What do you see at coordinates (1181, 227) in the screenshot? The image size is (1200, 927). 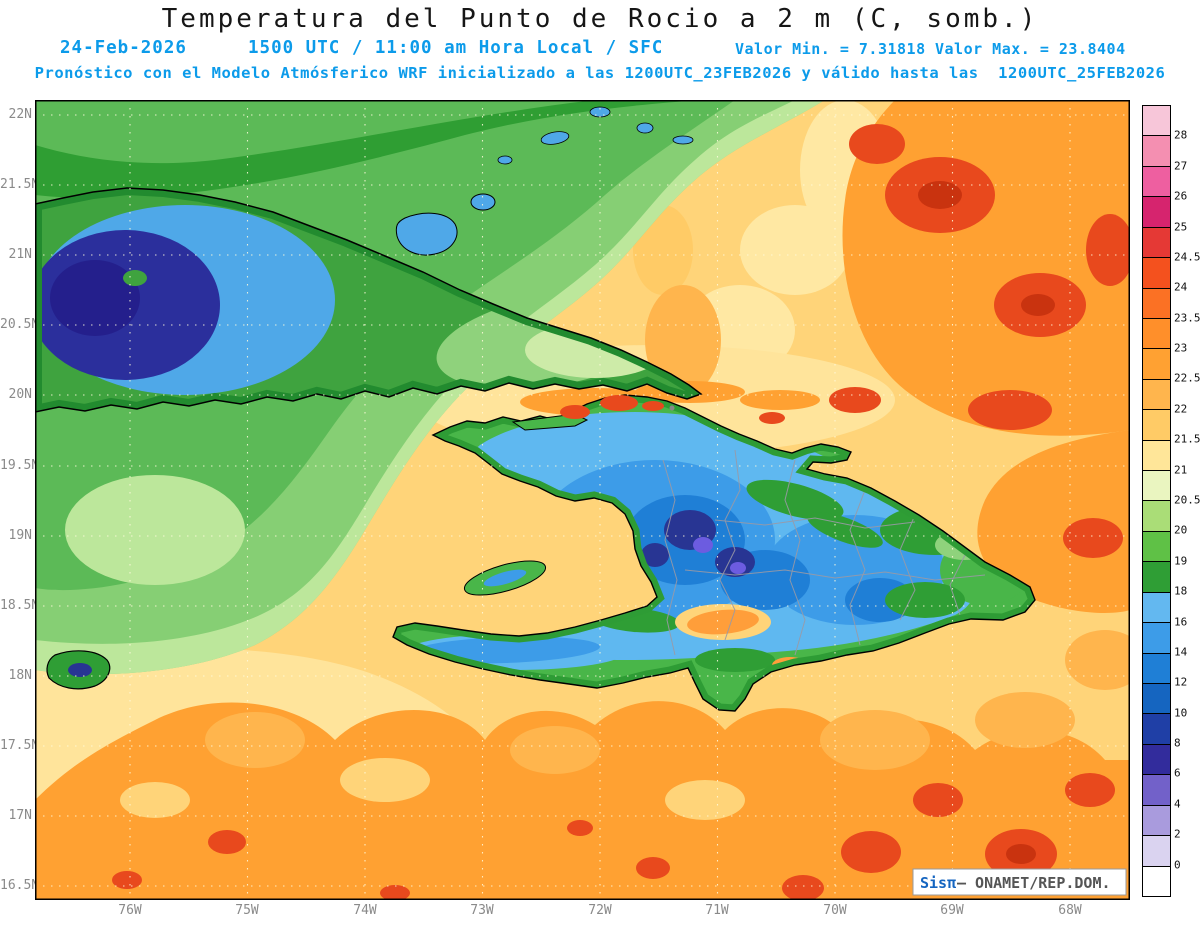 I see `colorbar-tick-label: 25` at bounding box center [1181, 227].